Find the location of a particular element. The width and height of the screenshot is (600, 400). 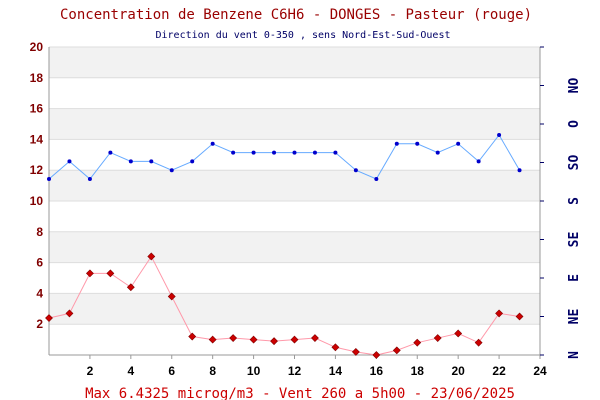

y-tick-label: 18 is located at coordinates (37, 78).